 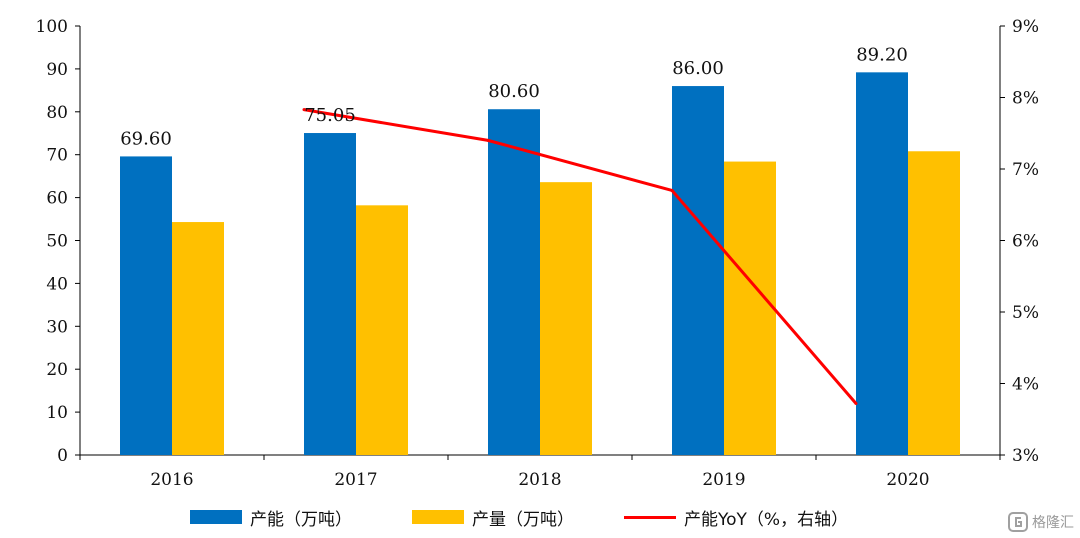 What do you see at coordinates (1025, 242) in the screenshot?
I see `right-tick-label: 6%` at bounding box center [1025, 242].